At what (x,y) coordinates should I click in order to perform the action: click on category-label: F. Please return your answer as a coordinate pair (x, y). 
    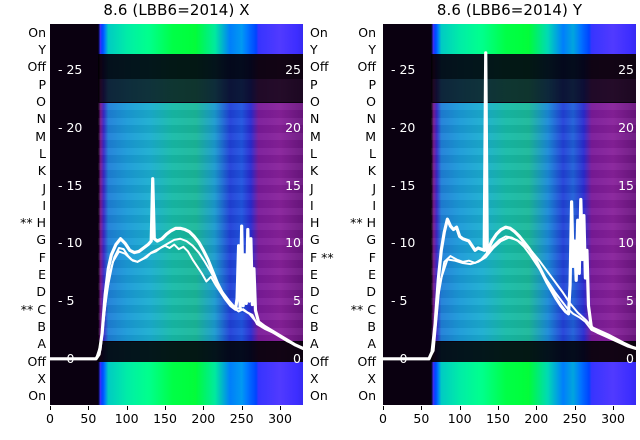
    Looking at the image, I should click on (42, 257).